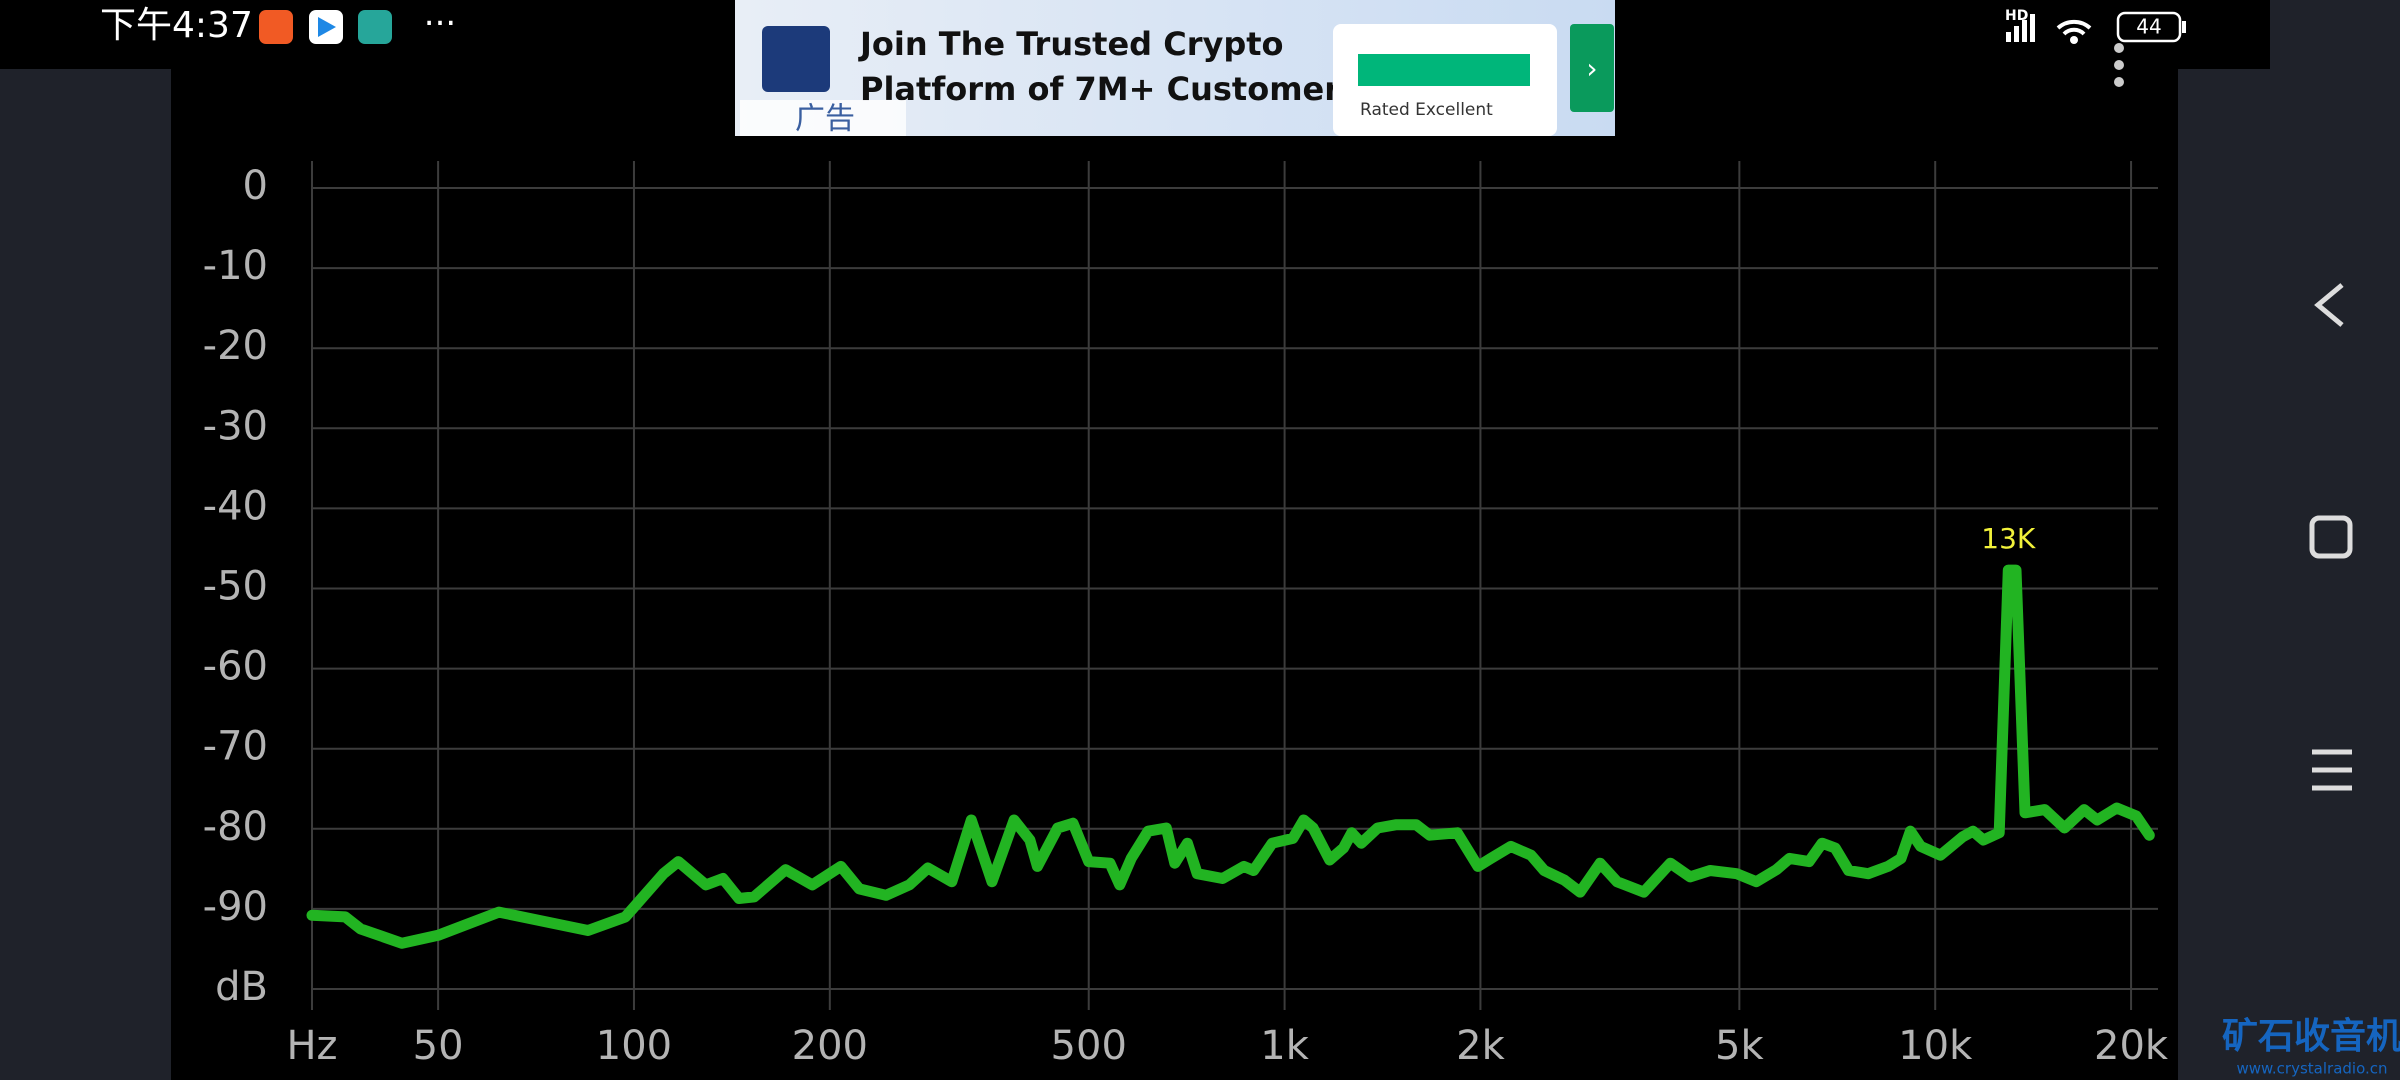  Describe the element at coordinates (1935, 1046) in the screenshot. I see `x-tick-label: 10k` at that location.